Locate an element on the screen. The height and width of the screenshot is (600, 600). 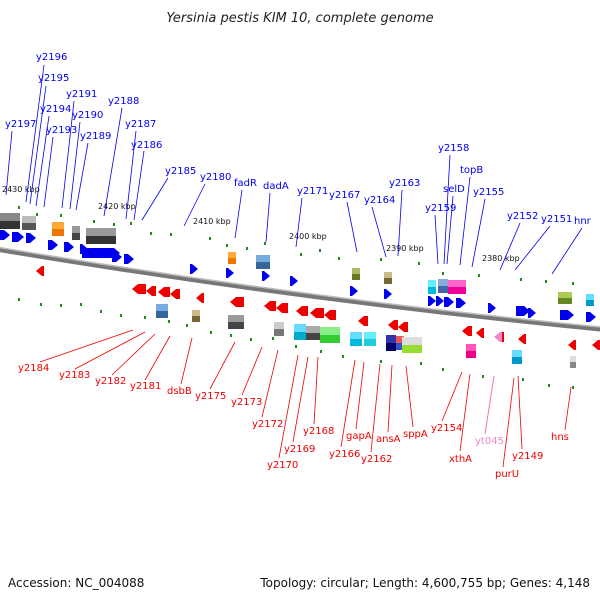
gene-label: xthA is located at coordinates (460, 459).